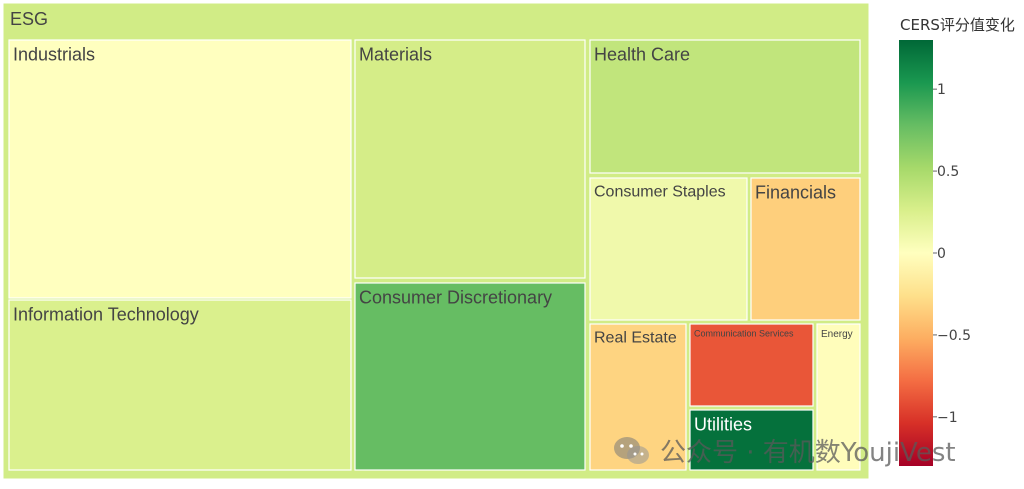 The height and width of the screenshot is (489, 1024). Describe the element at coordinates (668, 249) in the screenshot. I see `treemap-tile-consumer-staples` at that location.